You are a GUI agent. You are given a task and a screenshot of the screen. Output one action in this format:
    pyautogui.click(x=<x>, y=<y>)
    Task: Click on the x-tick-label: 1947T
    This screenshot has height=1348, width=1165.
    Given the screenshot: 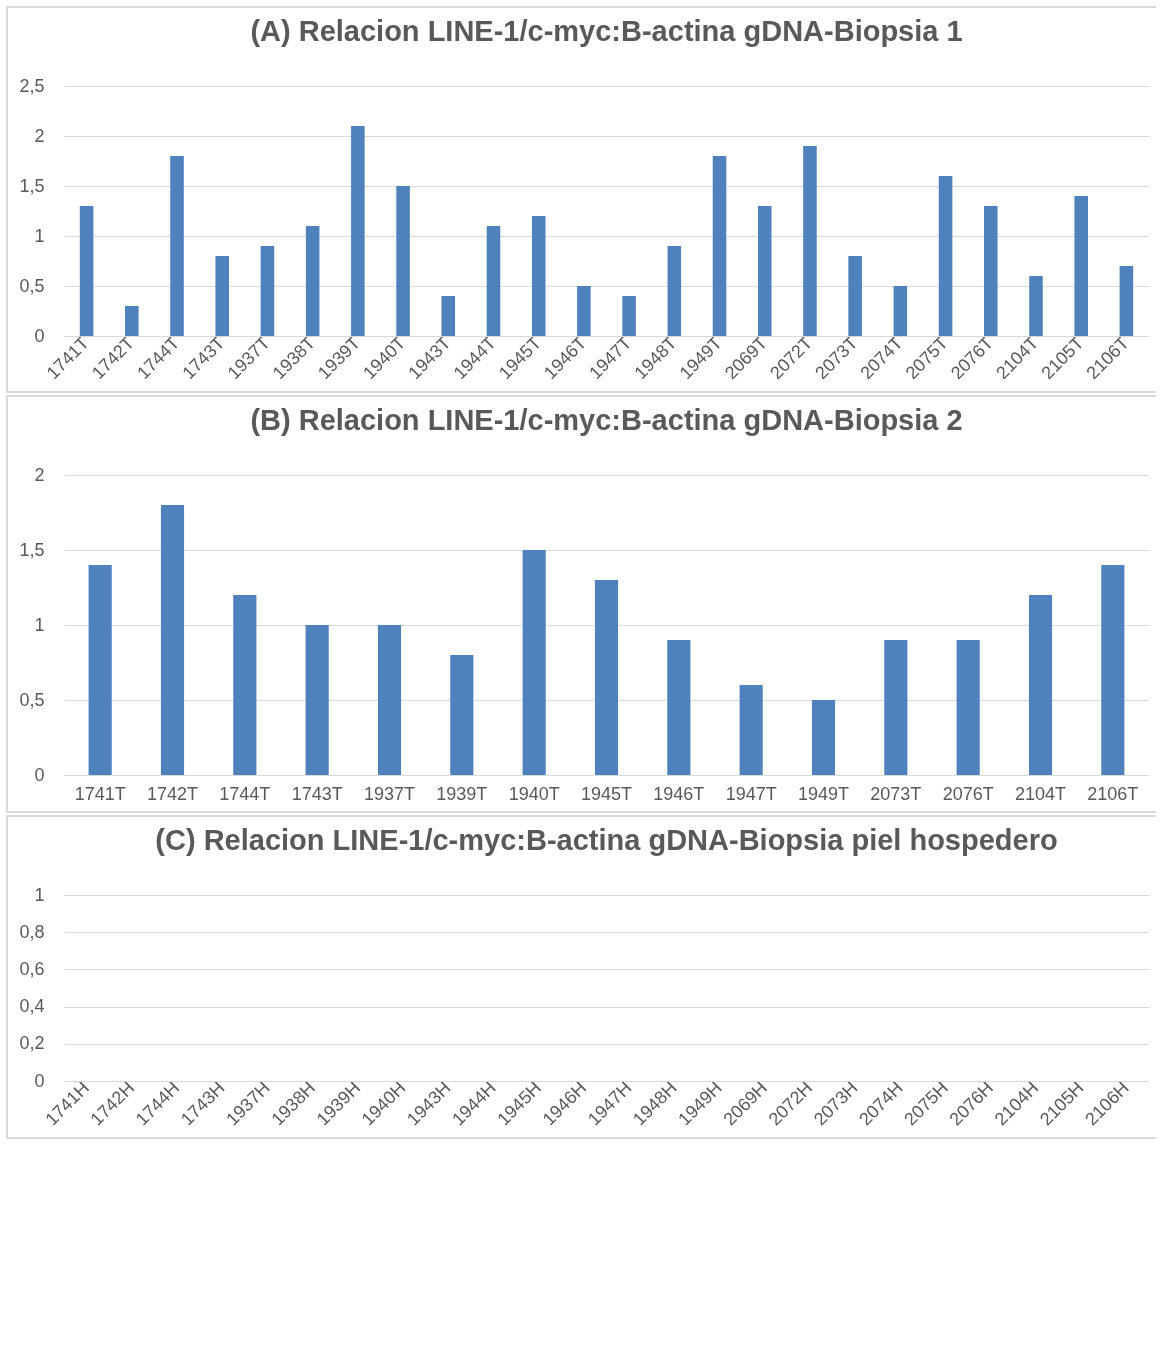 What is the action you would take?
    pyautogui.click(x=751, y=793)
    